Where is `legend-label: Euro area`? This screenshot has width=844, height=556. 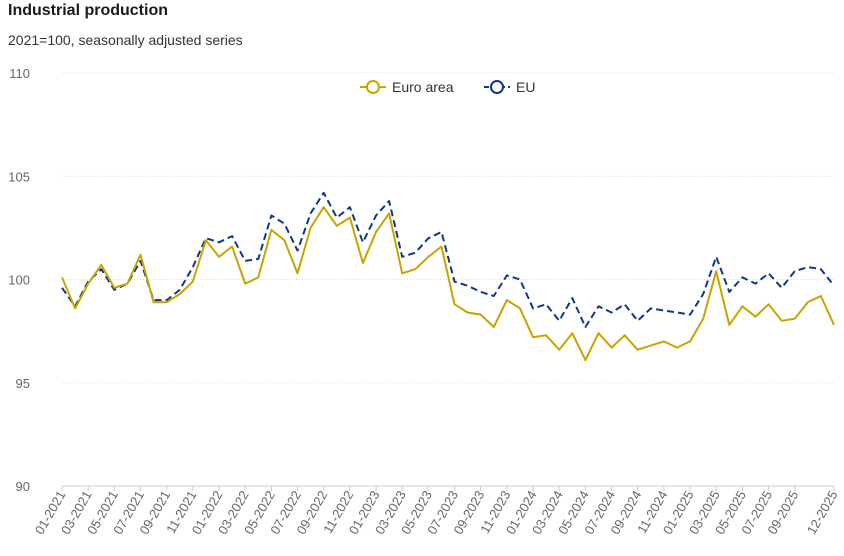 legend-label: Euro area is located at coordinates (423, 87).